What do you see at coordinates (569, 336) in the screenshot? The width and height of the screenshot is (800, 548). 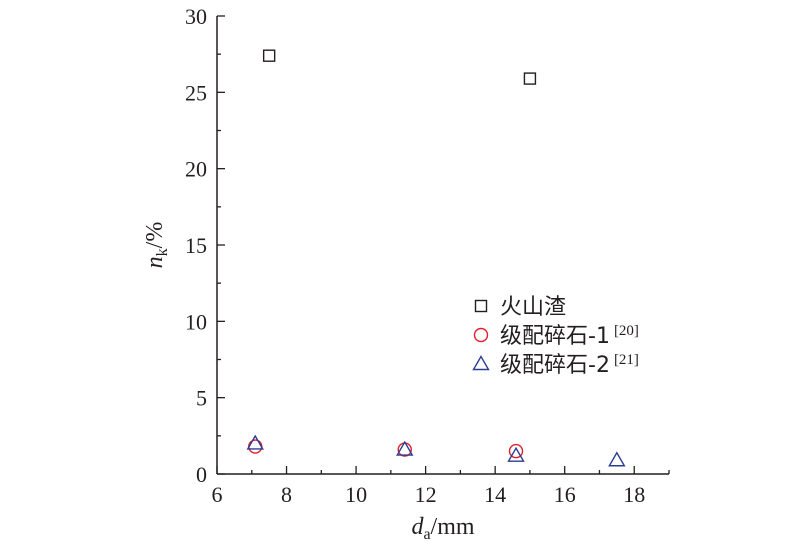 I see `legend-label: 级配碎石-1 [20]` at bounding box center [569, 336].